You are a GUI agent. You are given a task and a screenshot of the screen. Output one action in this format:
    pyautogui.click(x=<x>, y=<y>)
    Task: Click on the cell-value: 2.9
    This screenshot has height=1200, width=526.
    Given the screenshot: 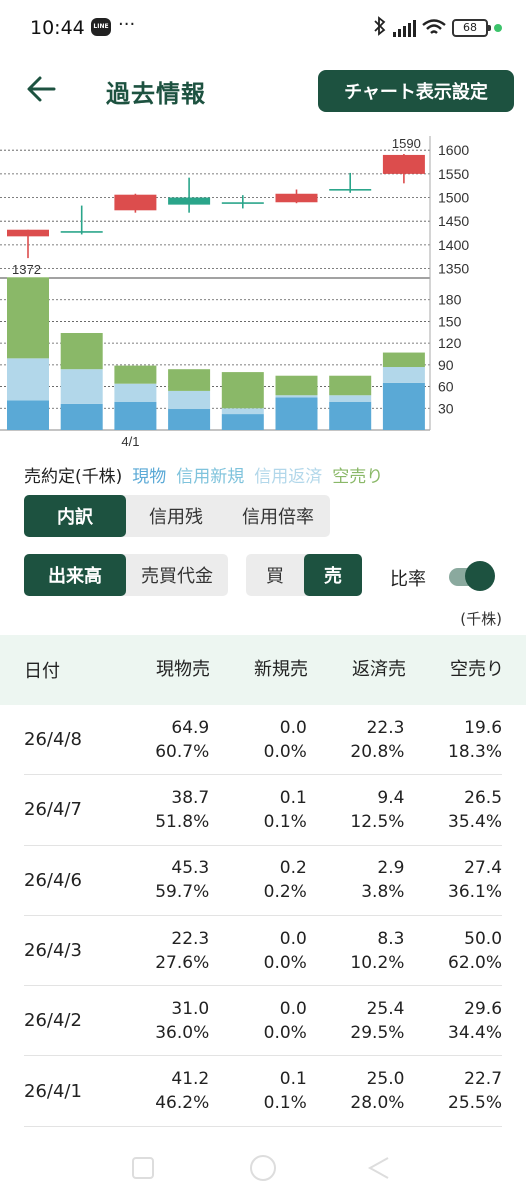 What is the action you would take?
    pyautogui.click(x=391, y=868)
    